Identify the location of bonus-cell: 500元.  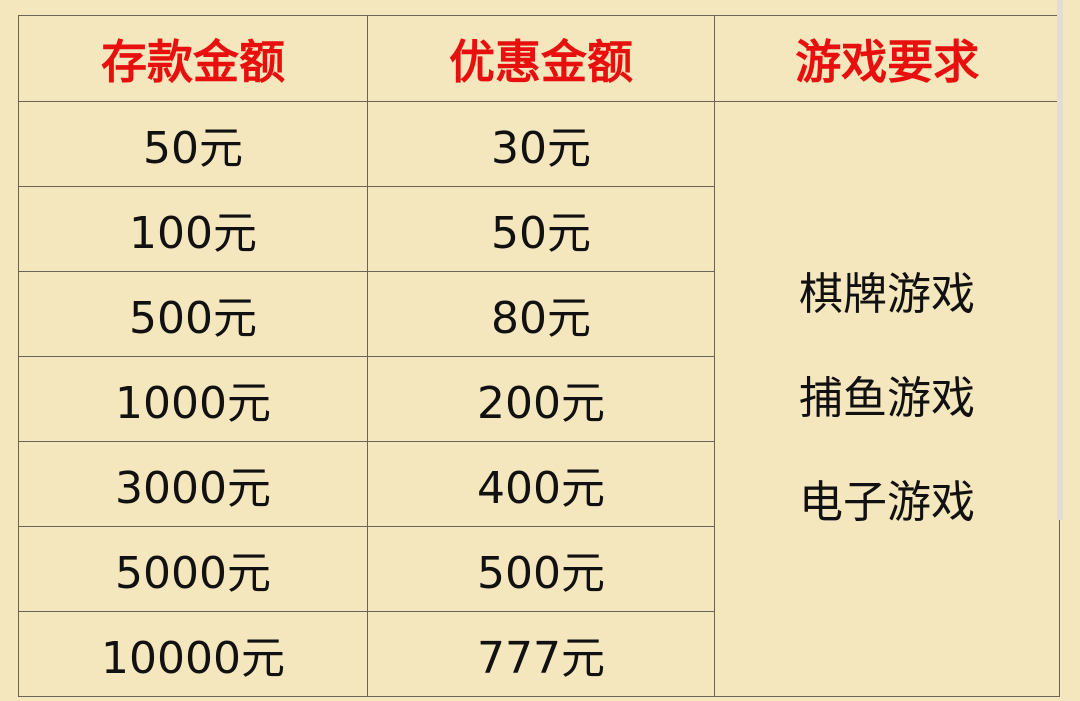
(541, 569).